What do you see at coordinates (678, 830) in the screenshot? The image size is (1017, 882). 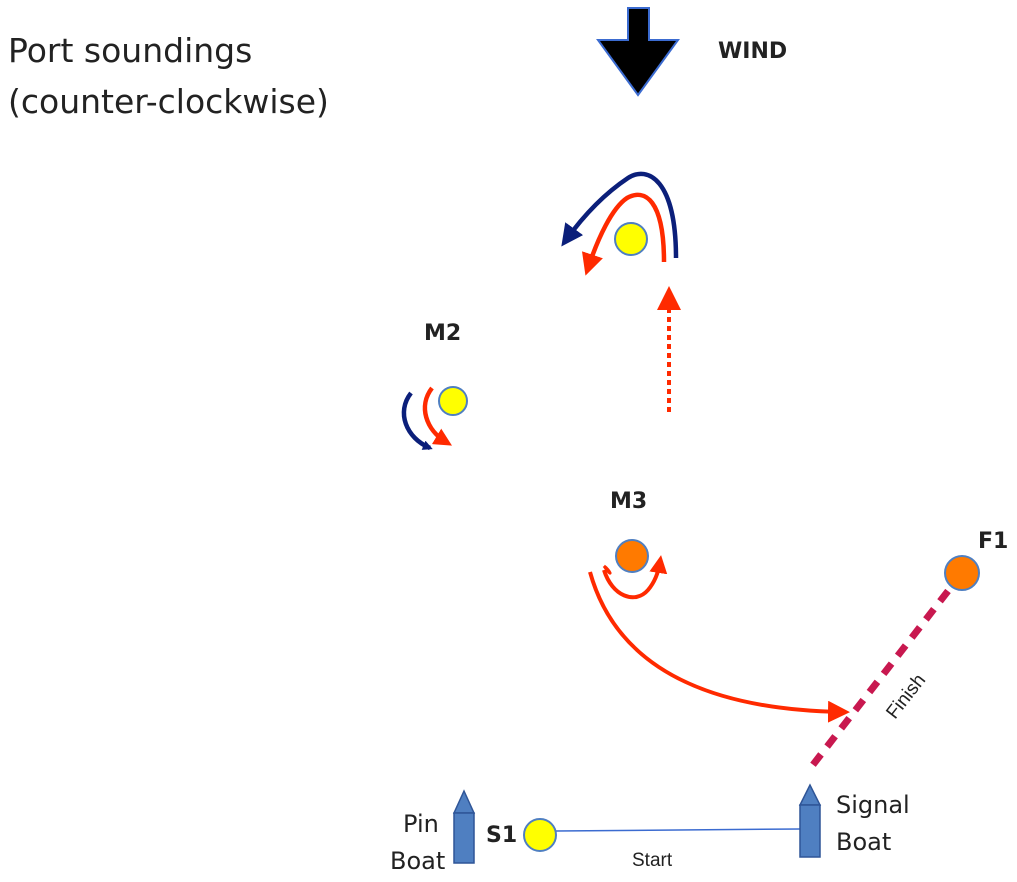 I see `start-line` at bounding box center [678, 830].